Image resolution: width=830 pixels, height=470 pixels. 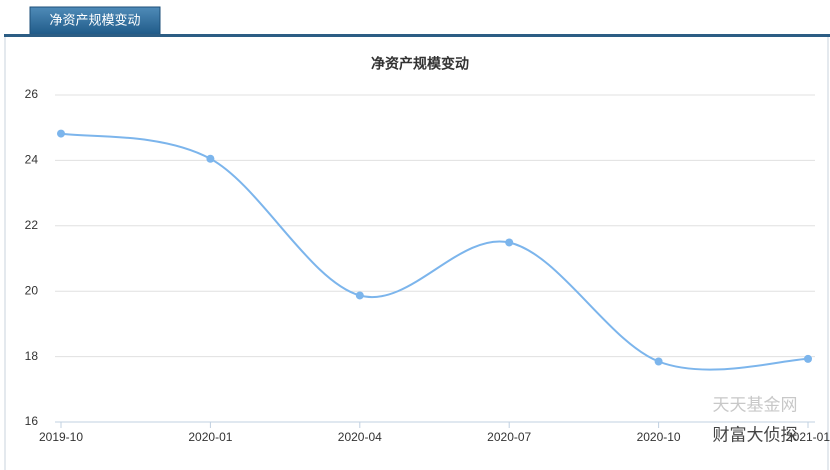 What do you see at coordinates (32, 94) in the screenshot?
I see `y-tick-label: 26` at bounding box center [32, 94].